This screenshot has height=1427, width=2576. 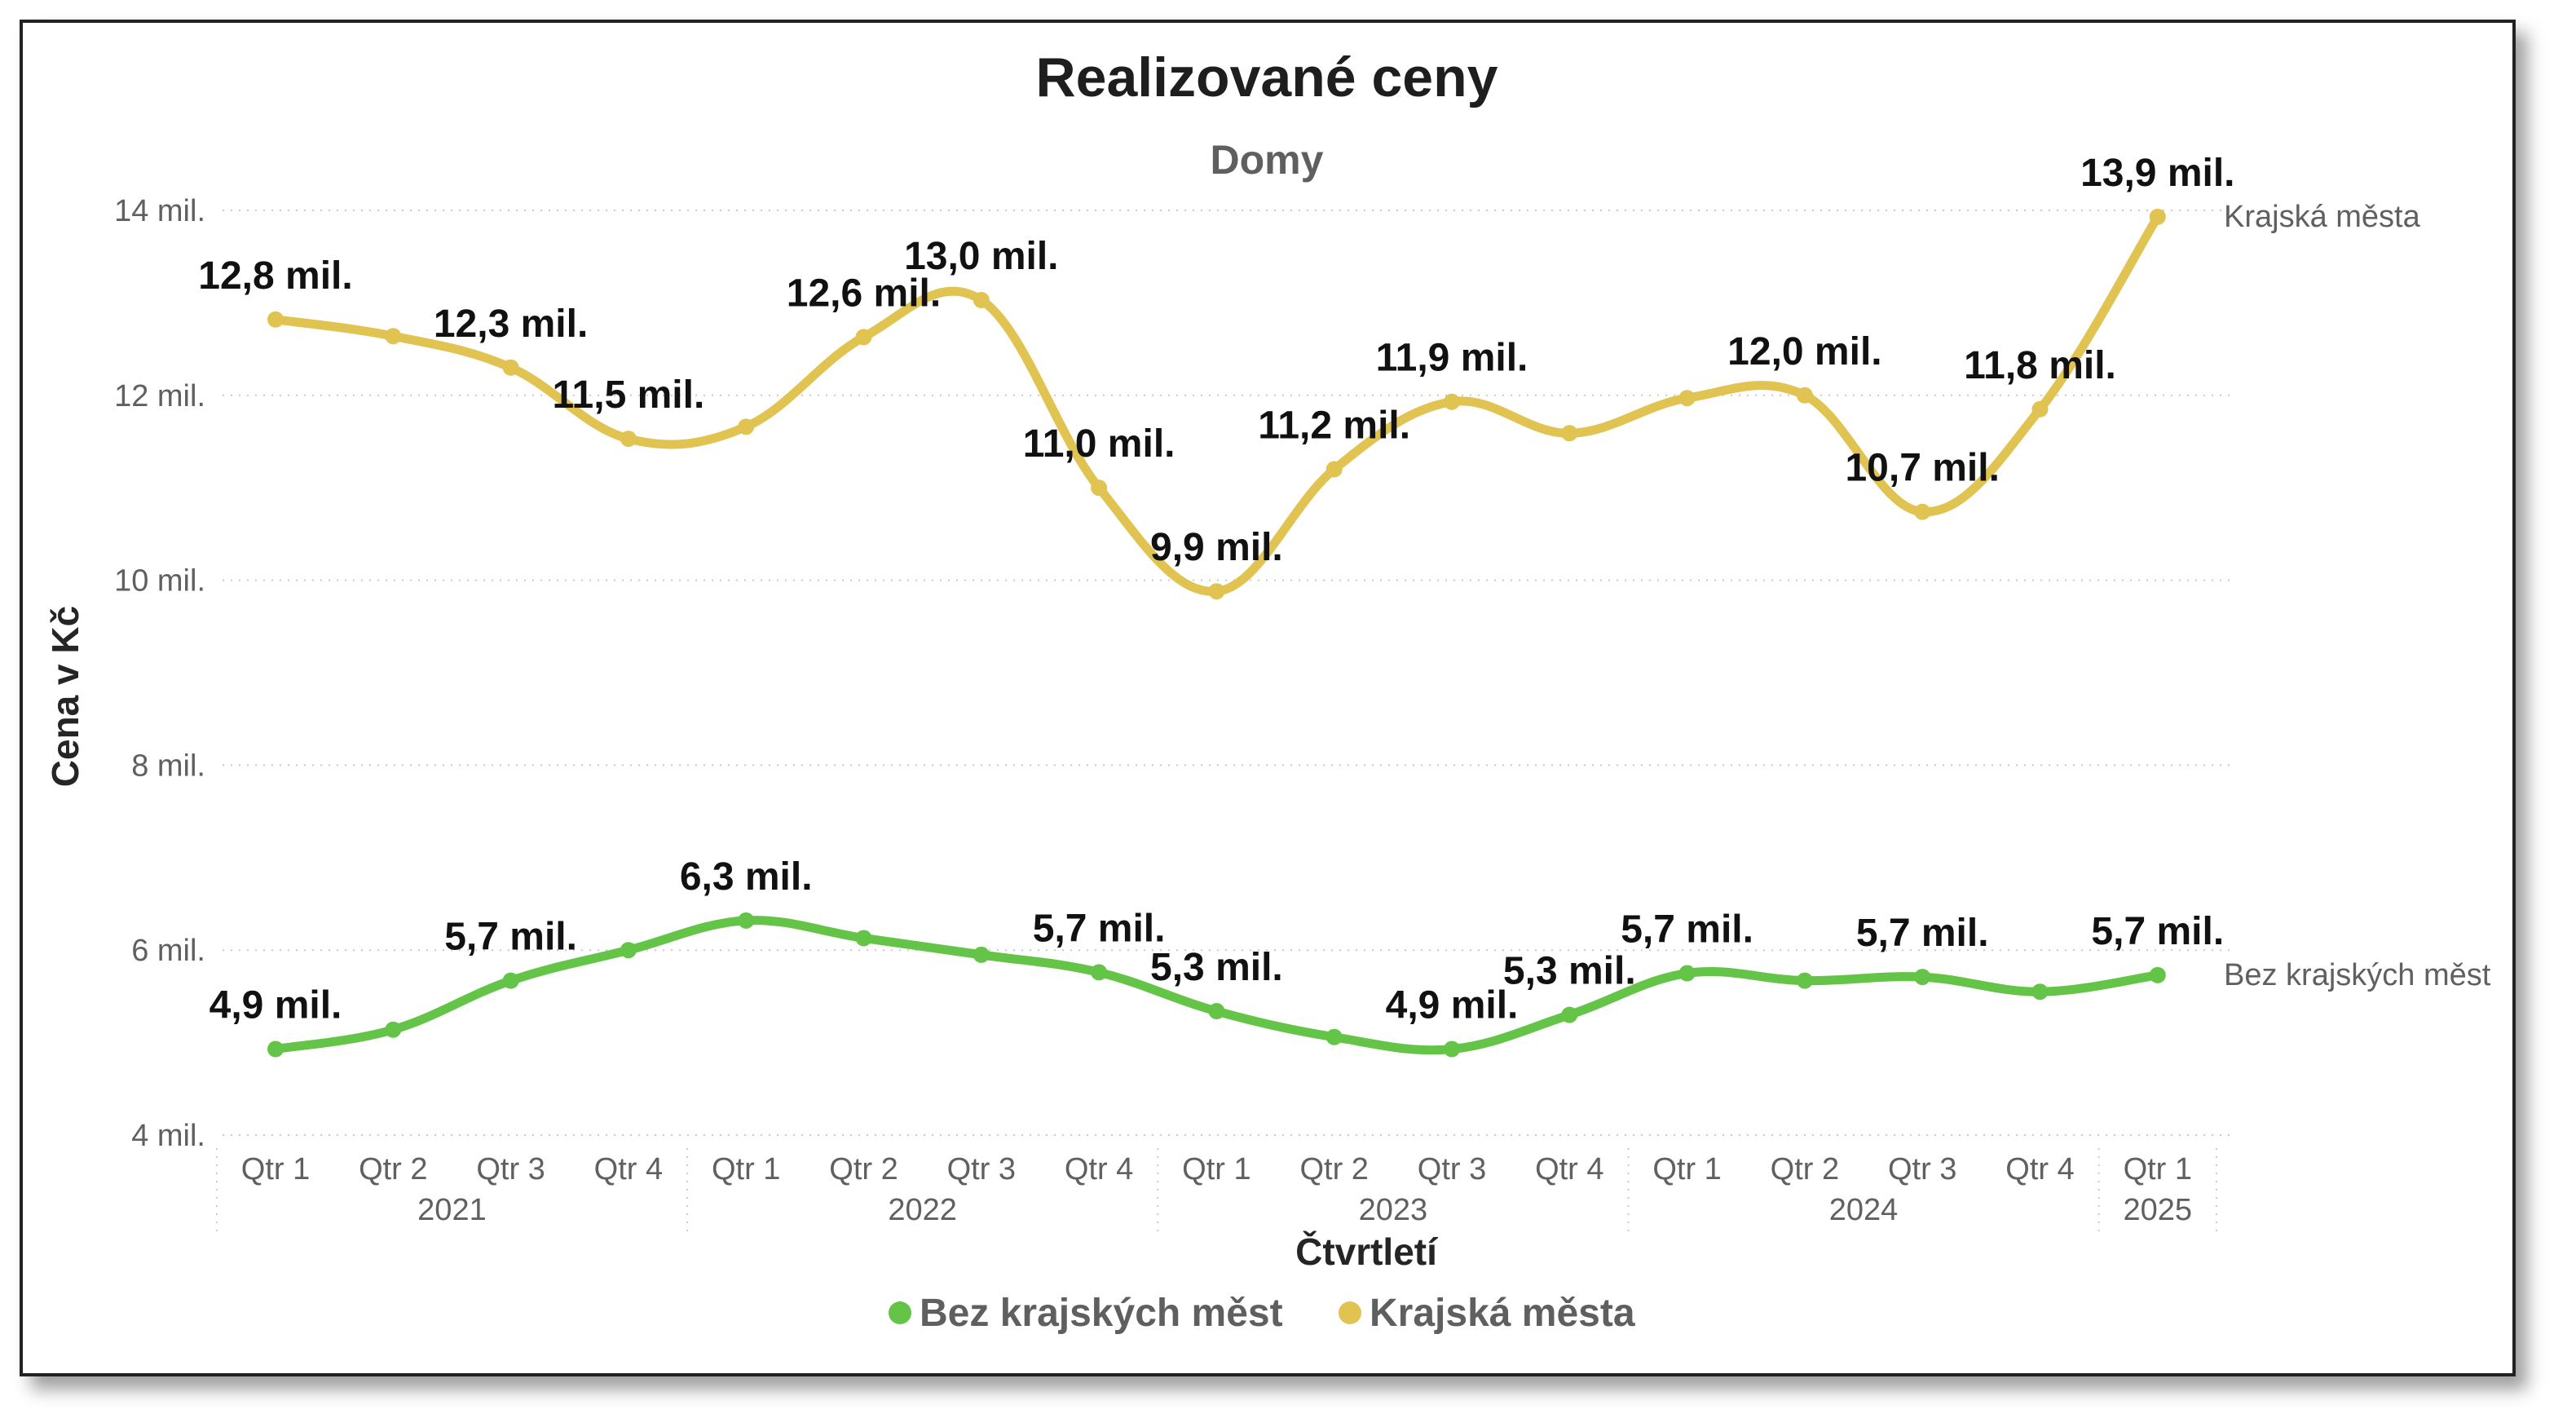 I want to click on x-axis-title: Čtvrtletí, so click(x=1367, y=1251).